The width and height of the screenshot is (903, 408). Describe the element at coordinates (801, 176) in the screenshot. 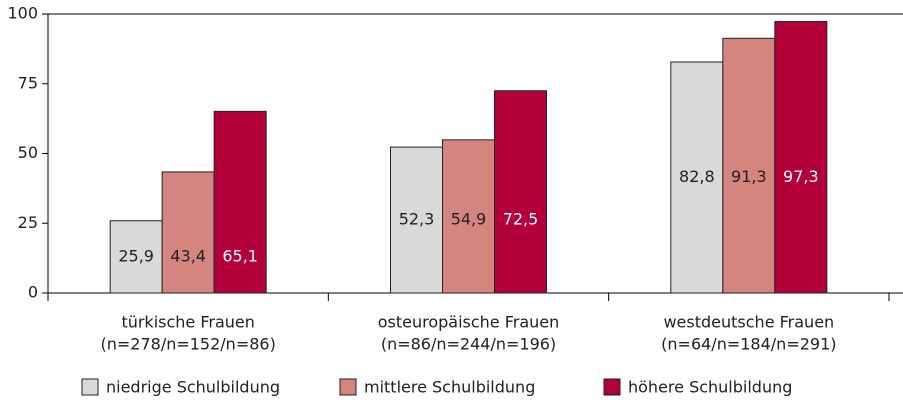

I see `value-label: 97,3` at that location.